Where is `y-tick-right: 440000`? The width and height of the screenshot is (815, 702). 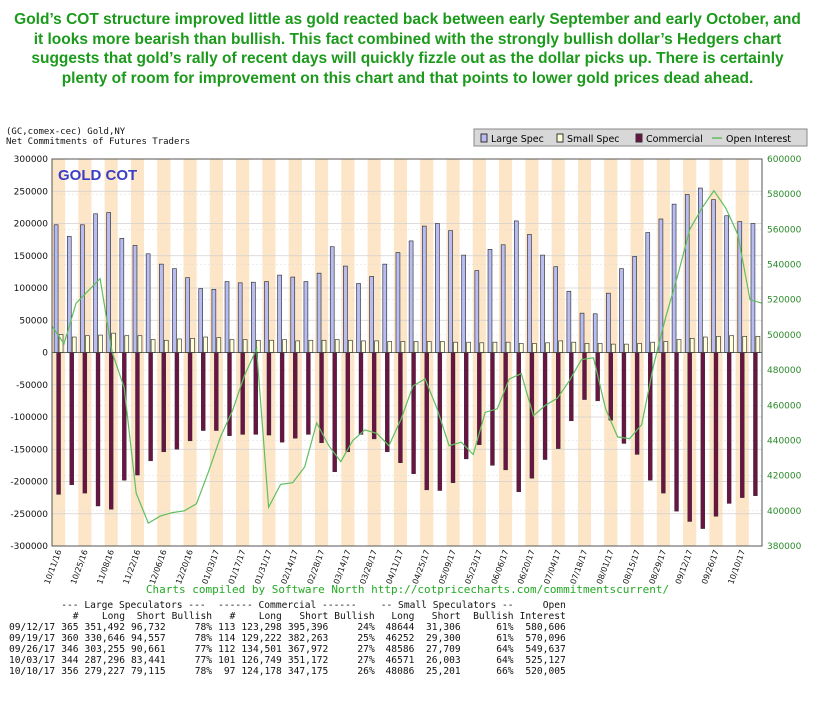
y-tick-right: 440000 is located at coordinates (784, 441).